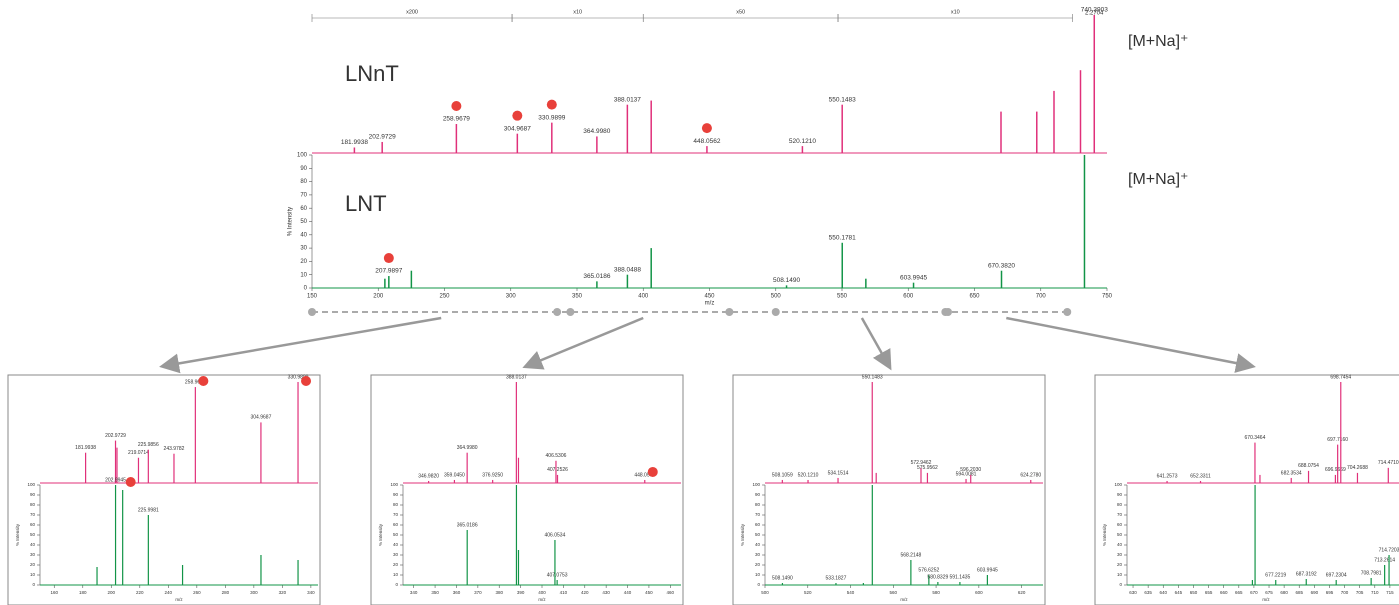 The image size is (1399, 605). I want to click on y-tick-label: 40, so click(758, 544).